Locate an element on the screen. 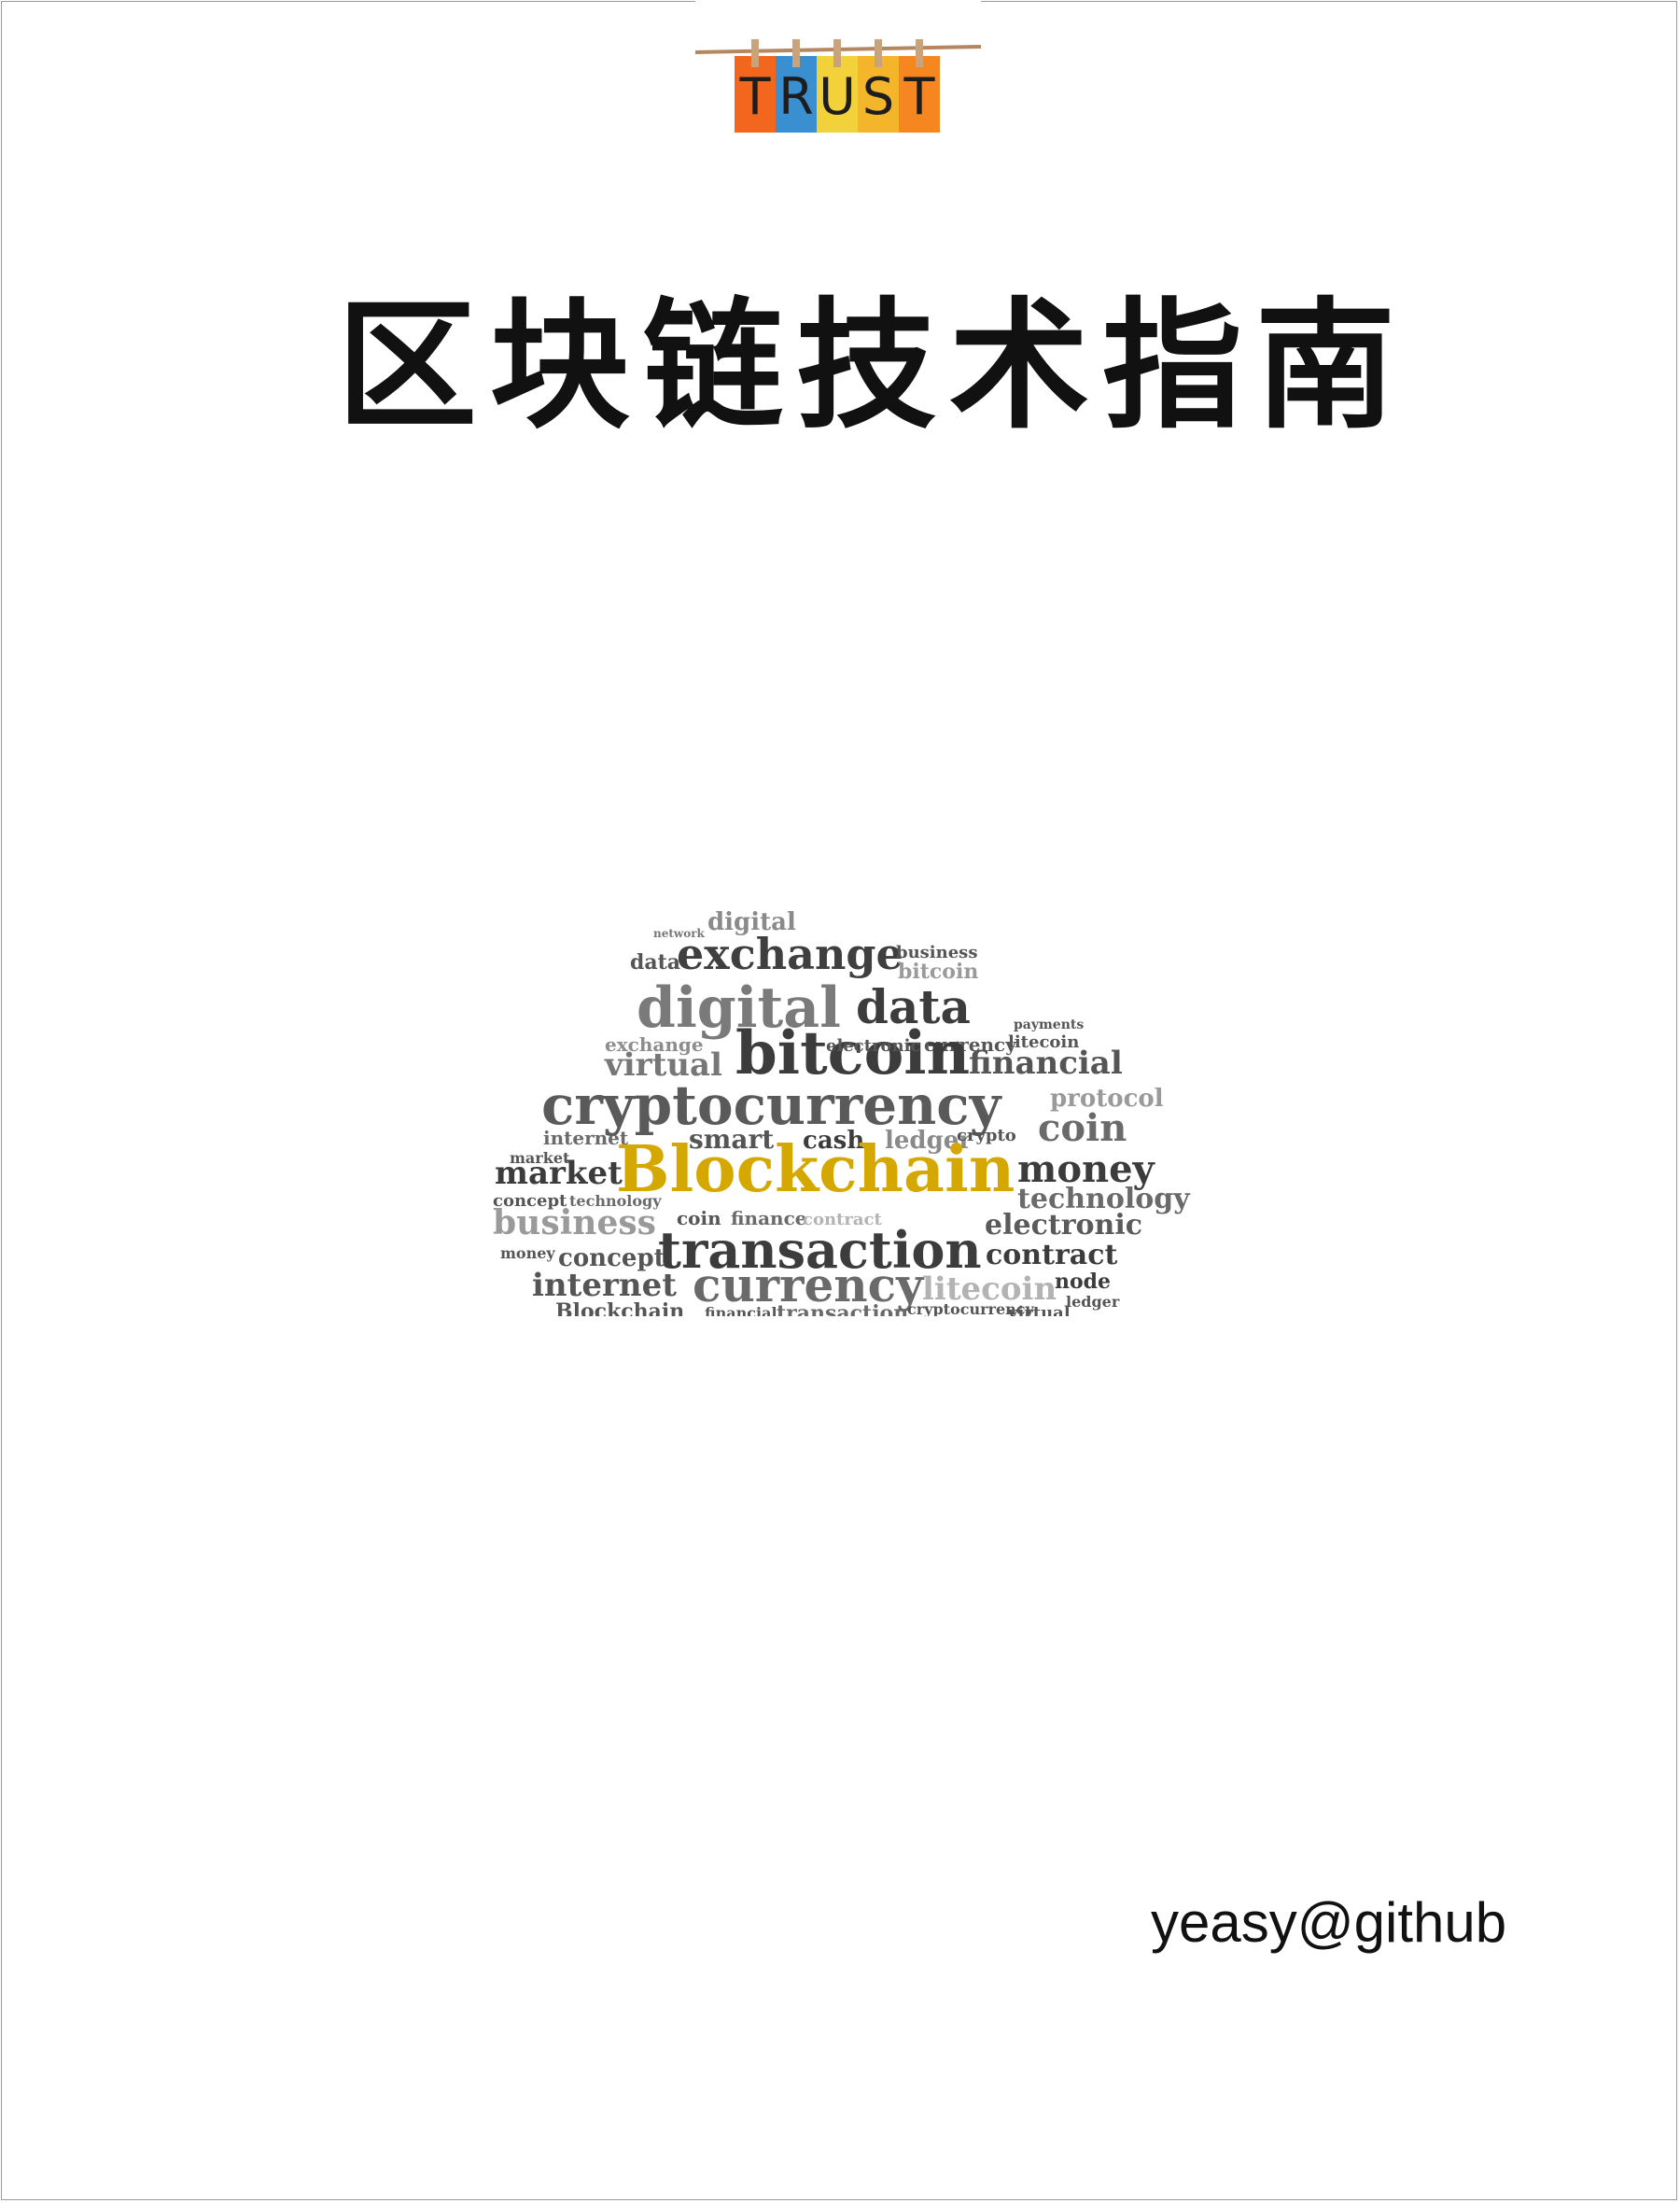 The height and width of the screenshot is (2203, 1680). cloud-word: protocol is located at coordinates (1107, 1099).